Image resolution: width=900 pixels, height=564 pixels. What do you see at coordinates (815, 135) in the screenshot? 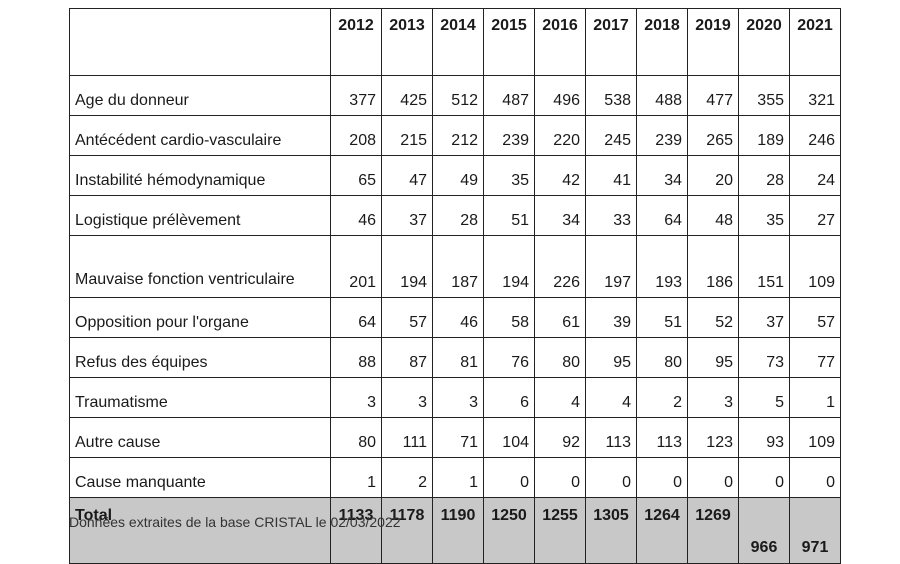
I see `value-cell: 246` at bounding box center [815, 135].